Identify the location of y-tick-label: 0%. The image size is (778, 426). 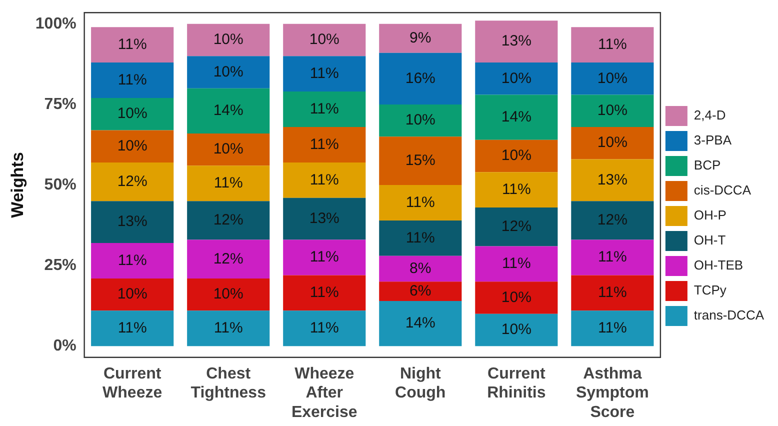
(64, 346).